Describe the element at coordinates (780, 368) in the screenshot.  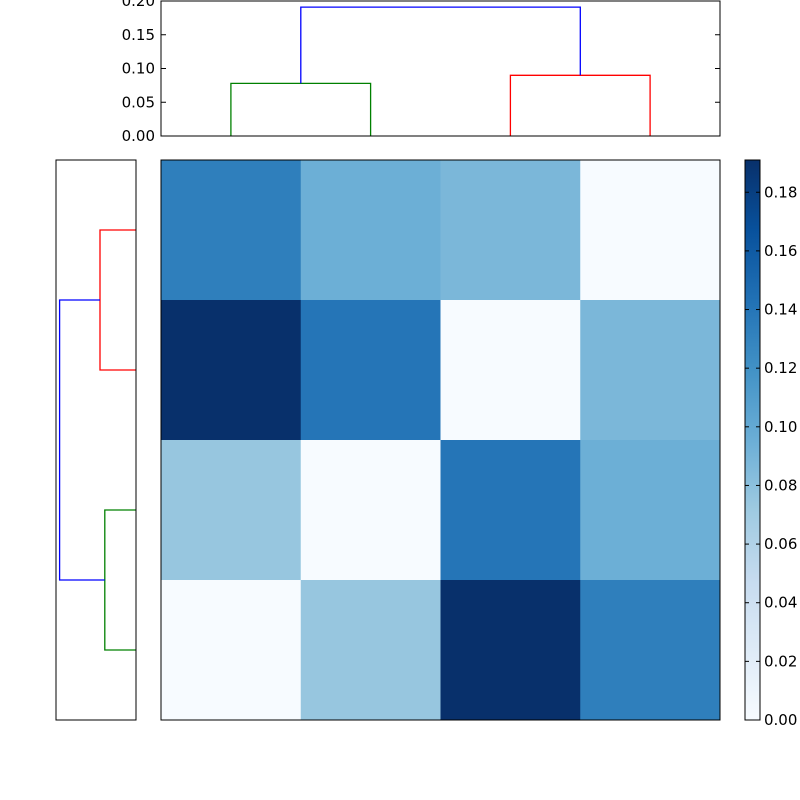
I see `colorbar-tick-label: 0.12` at that location.